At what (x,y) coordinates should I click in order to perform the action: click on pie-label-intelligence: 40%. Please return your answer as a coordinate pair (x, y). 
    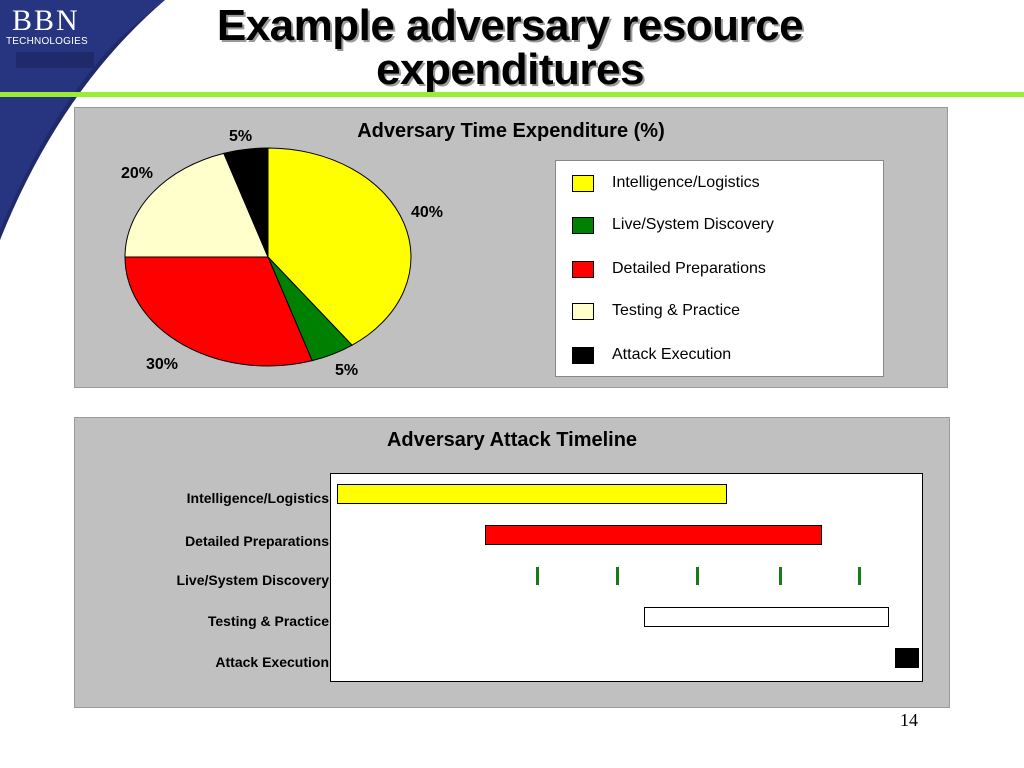
    Looking at the image, I should click on (427, 212).